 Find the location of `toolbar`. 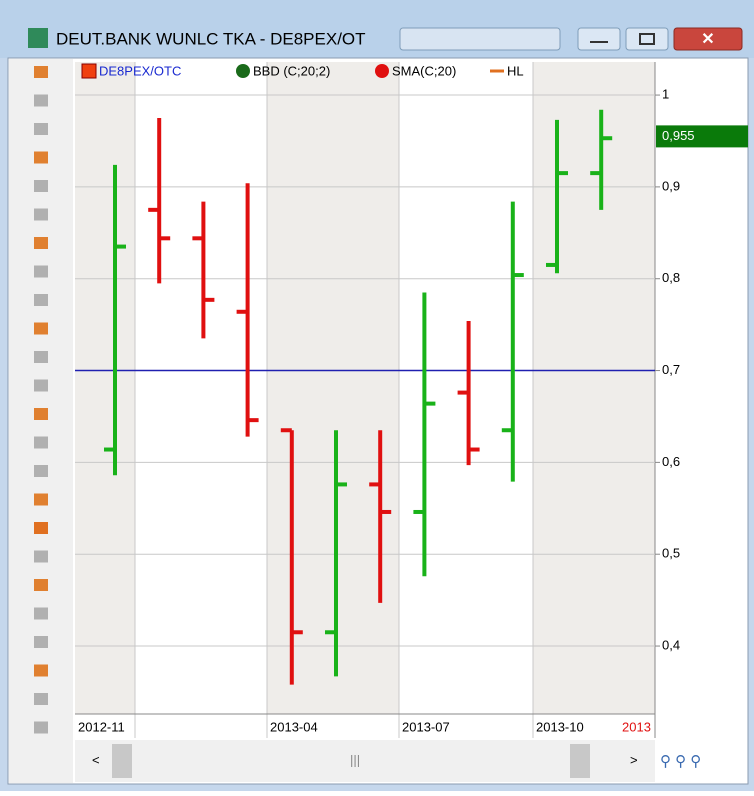

toolbar is located at coordinates (41, 421).